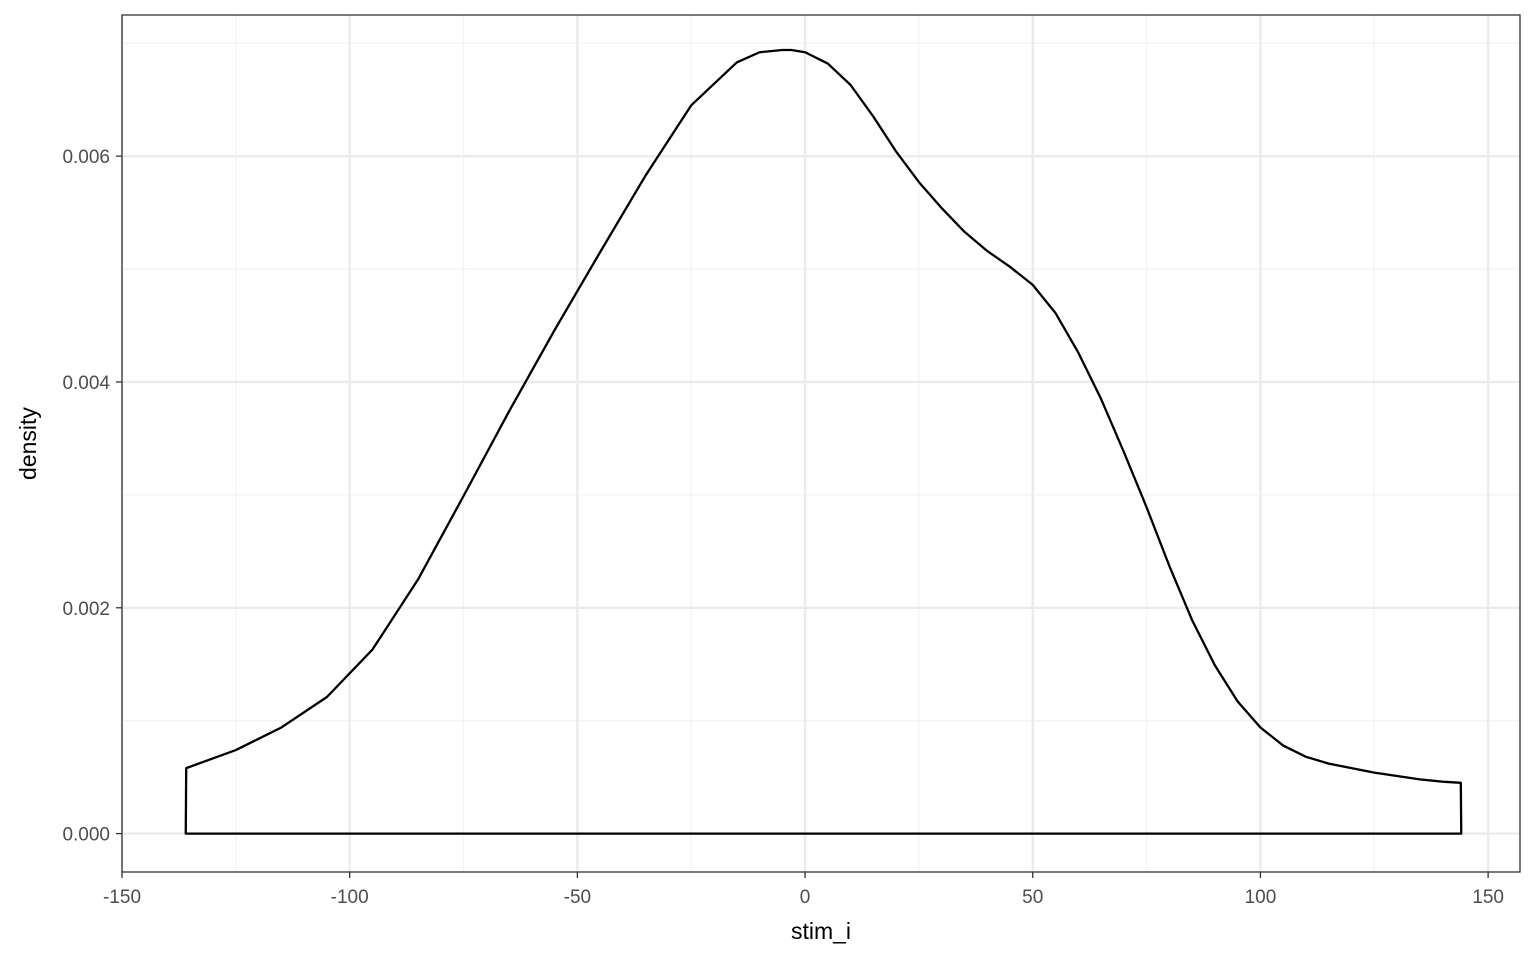 This screenshot has width=1536, height=960. Describe the element at coordinates (805, 897) in the screenshot. I see `x-tick-label: 0` at that location.